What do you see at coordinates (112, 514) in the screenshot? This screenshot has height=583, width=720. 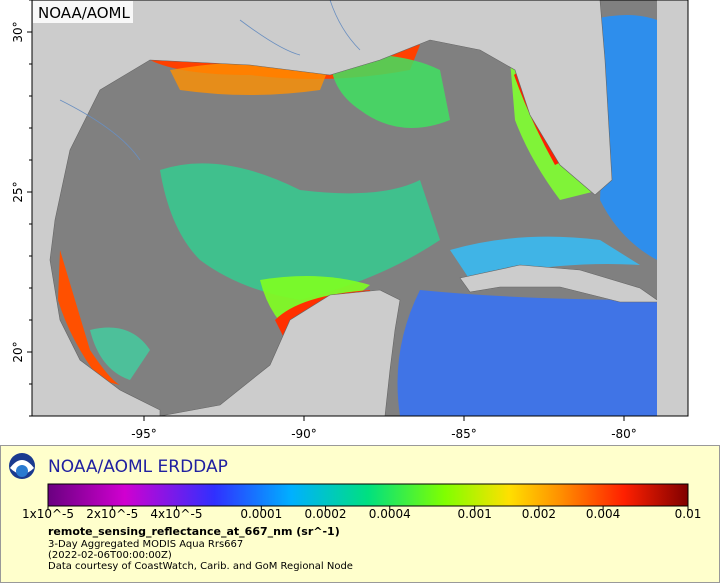 I see `colorbar-tick-label: 2x10^-5` at bounding box center [112, 514].